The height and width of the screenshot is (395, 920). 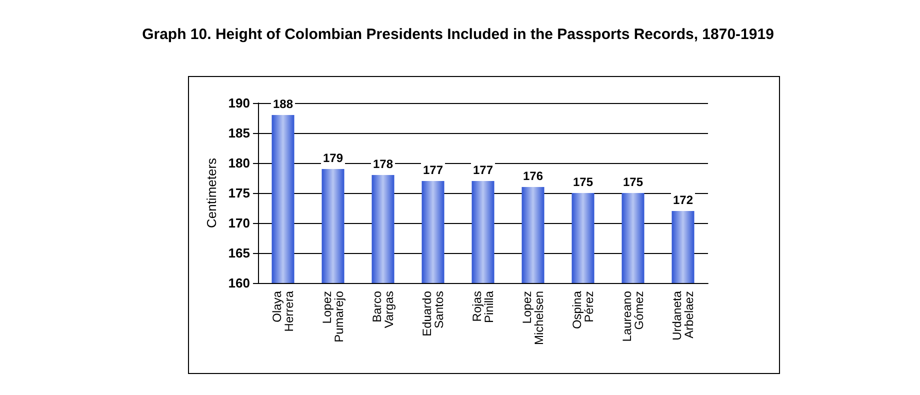 What do you see at coordinates (458, 34) in the screenshot?
I see `chart-title: Graph 10. Height of Colombian Presidents Included in the Passports Records, 1870-1919` at bounding box center [458, 34].